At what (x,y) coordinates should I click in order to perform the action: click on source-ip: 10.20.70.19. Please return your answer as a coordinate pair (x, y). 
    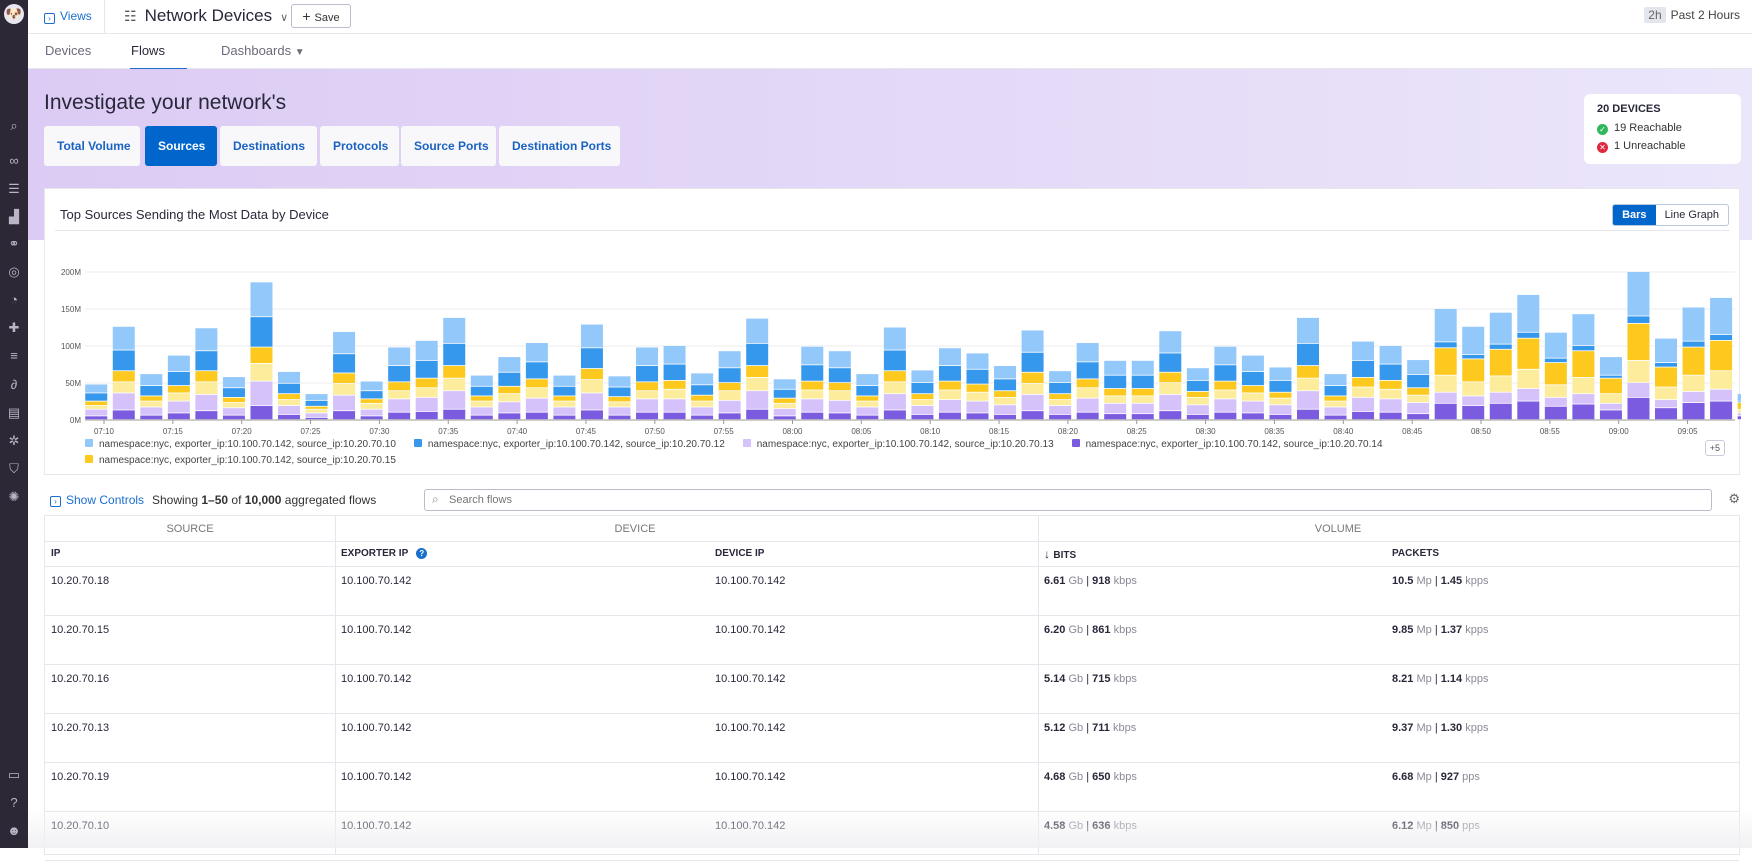
    Looking at the image, I should click on (80, 777).